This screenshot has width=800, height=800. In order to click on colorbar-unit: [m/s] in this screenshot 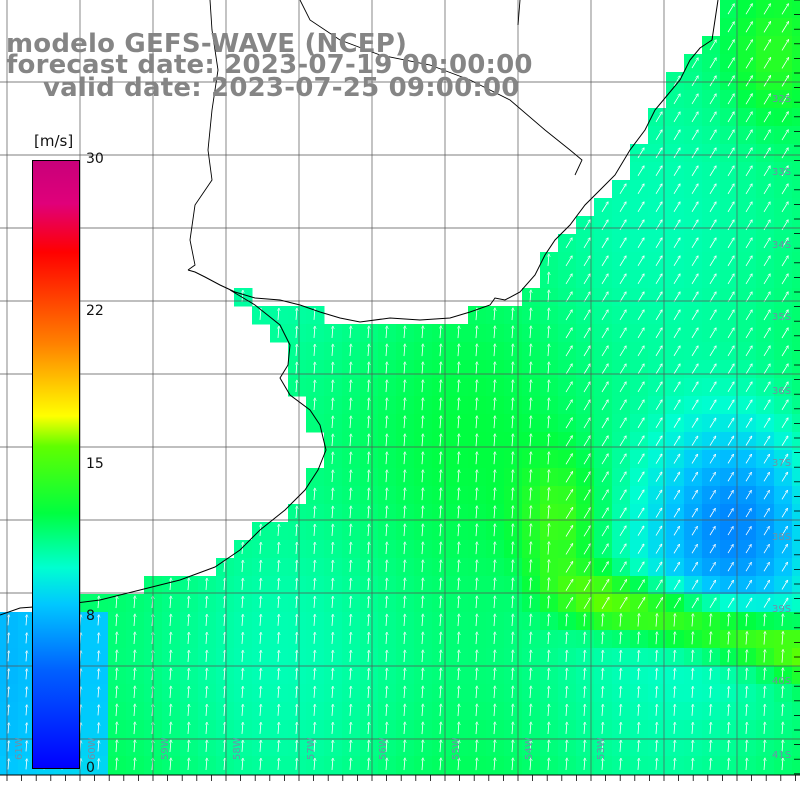, I will do `click(54, 141)`.